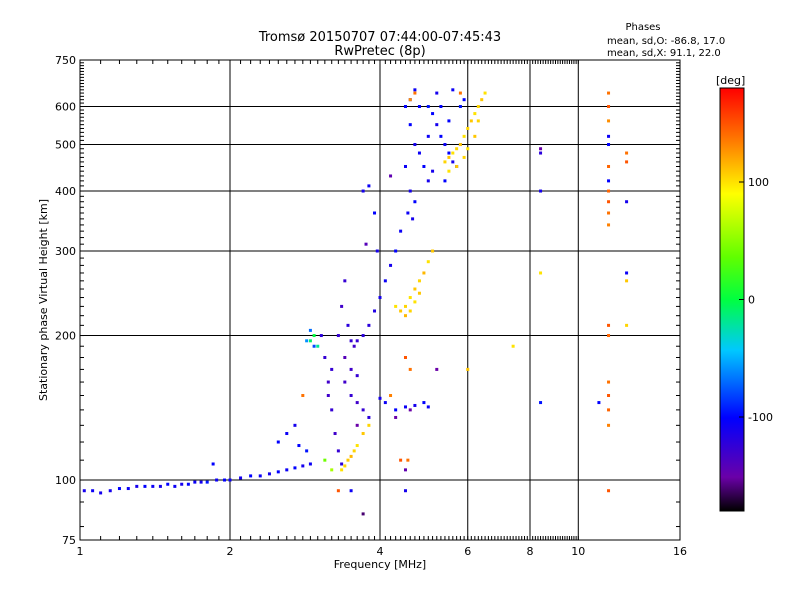 This screenshot has width=800, height=604. I want to click on x-tick-label: 16, so click(680, 551).